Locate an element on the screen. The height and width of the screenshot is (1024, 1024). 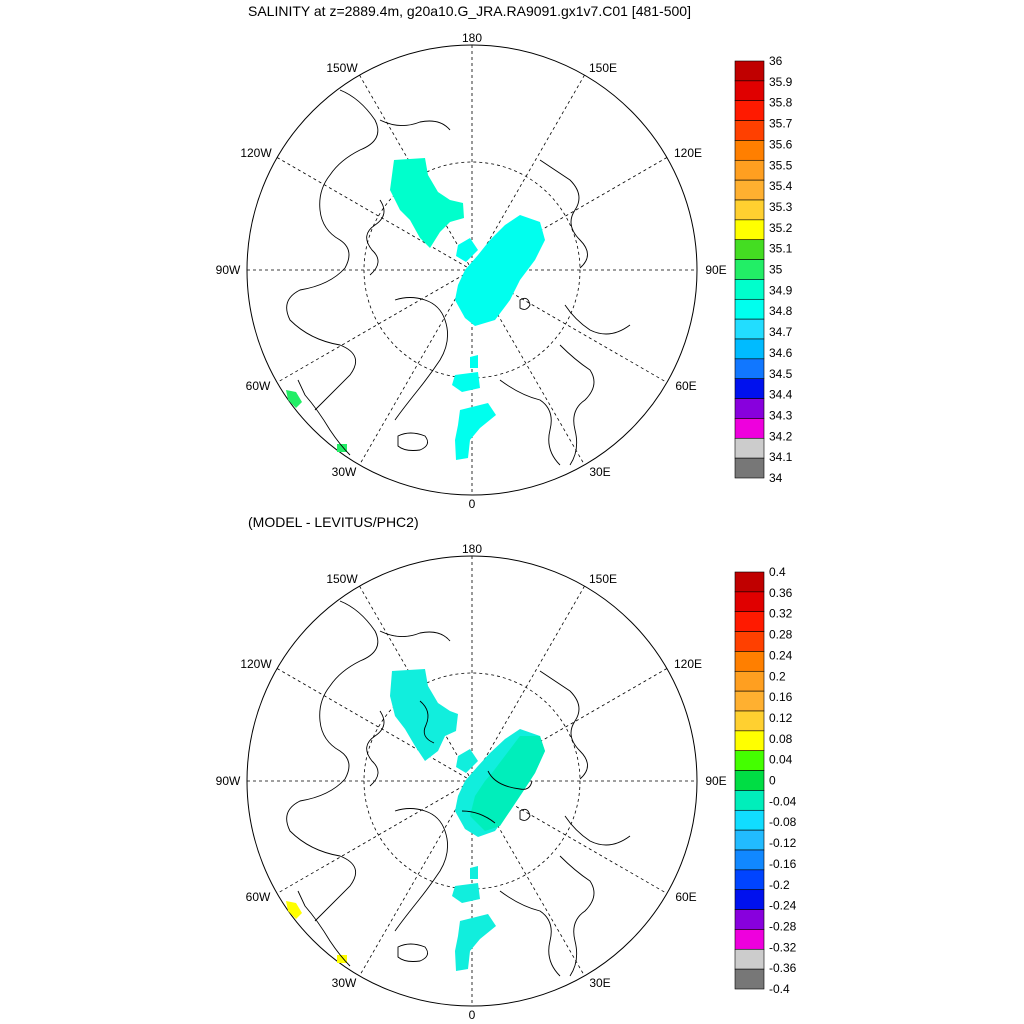
colorbar-label: 35.5 is located at coordinates (781, 165).